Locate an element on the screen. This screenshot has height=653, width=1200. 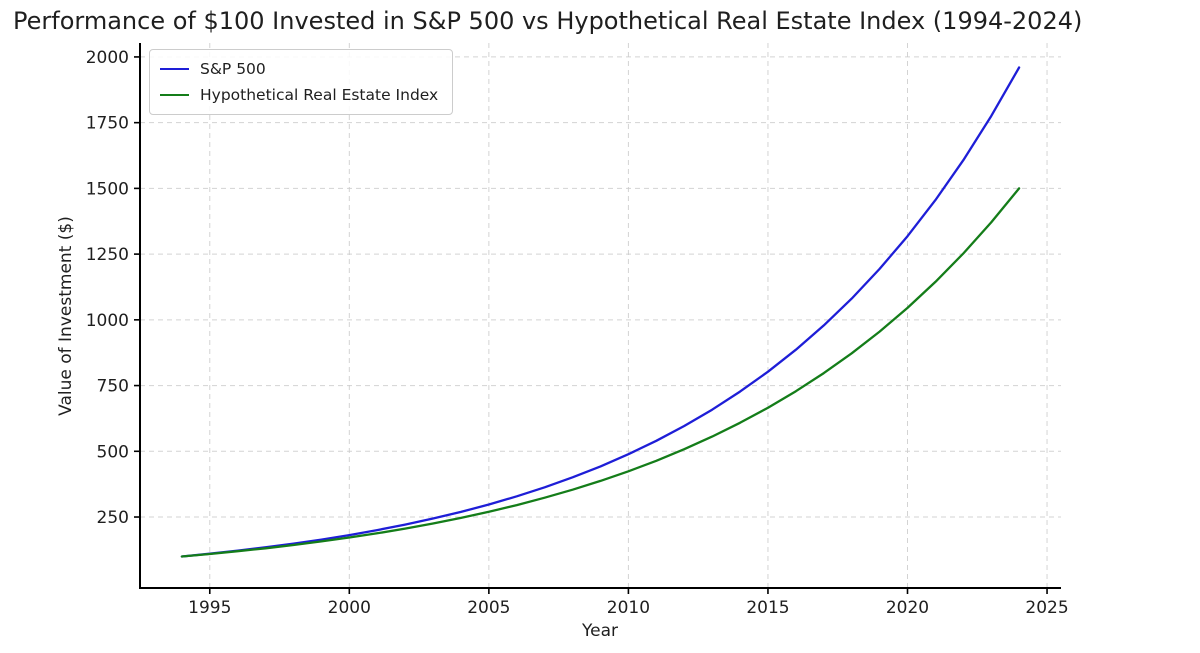
legend-item-real-estate: Hypothetical Real Estate Index is located at coordinates (299, 95).